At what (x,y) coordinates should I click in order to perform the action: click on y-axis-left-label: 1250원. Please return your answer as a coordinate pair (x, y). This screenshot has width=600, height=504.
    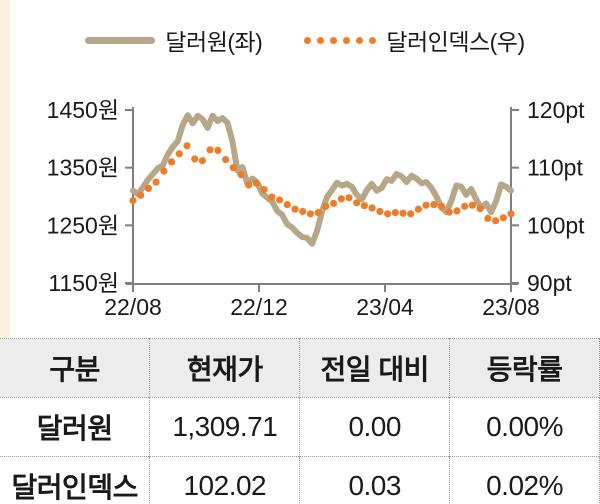
    Looking at the image, I should click on (83, 225).